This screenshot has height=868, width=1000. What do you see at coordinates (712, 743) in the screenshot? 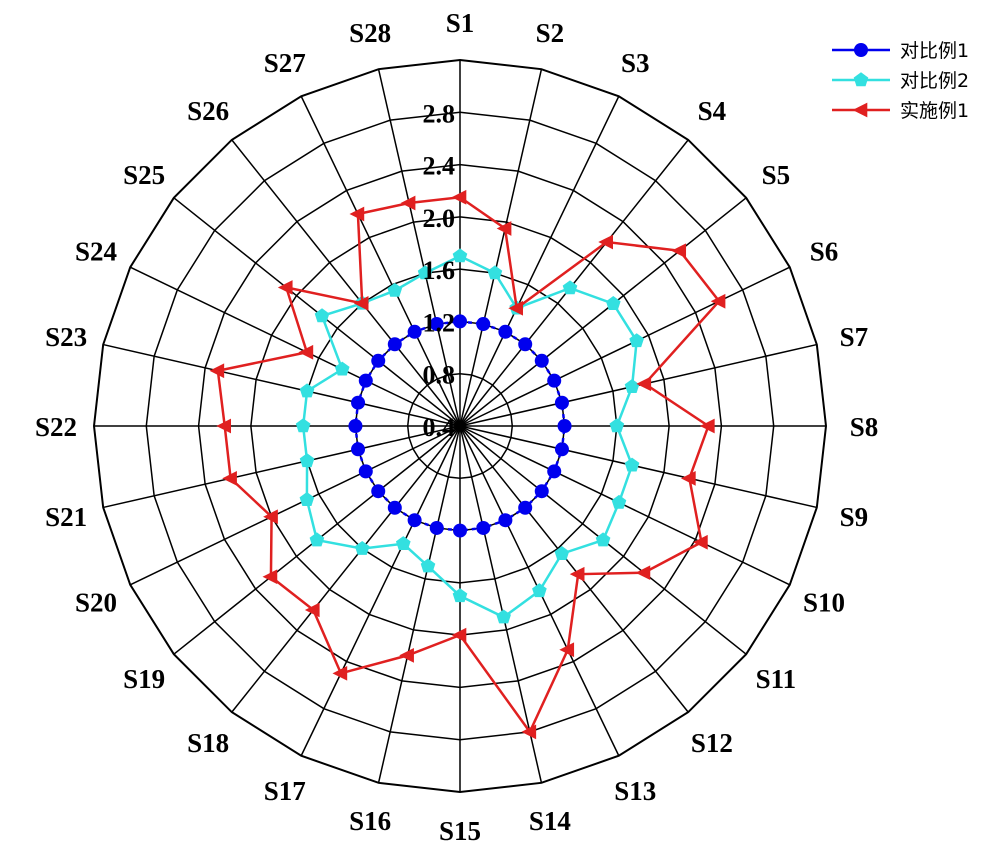
I see `category-label: S12` at bounding box center [712, 743].